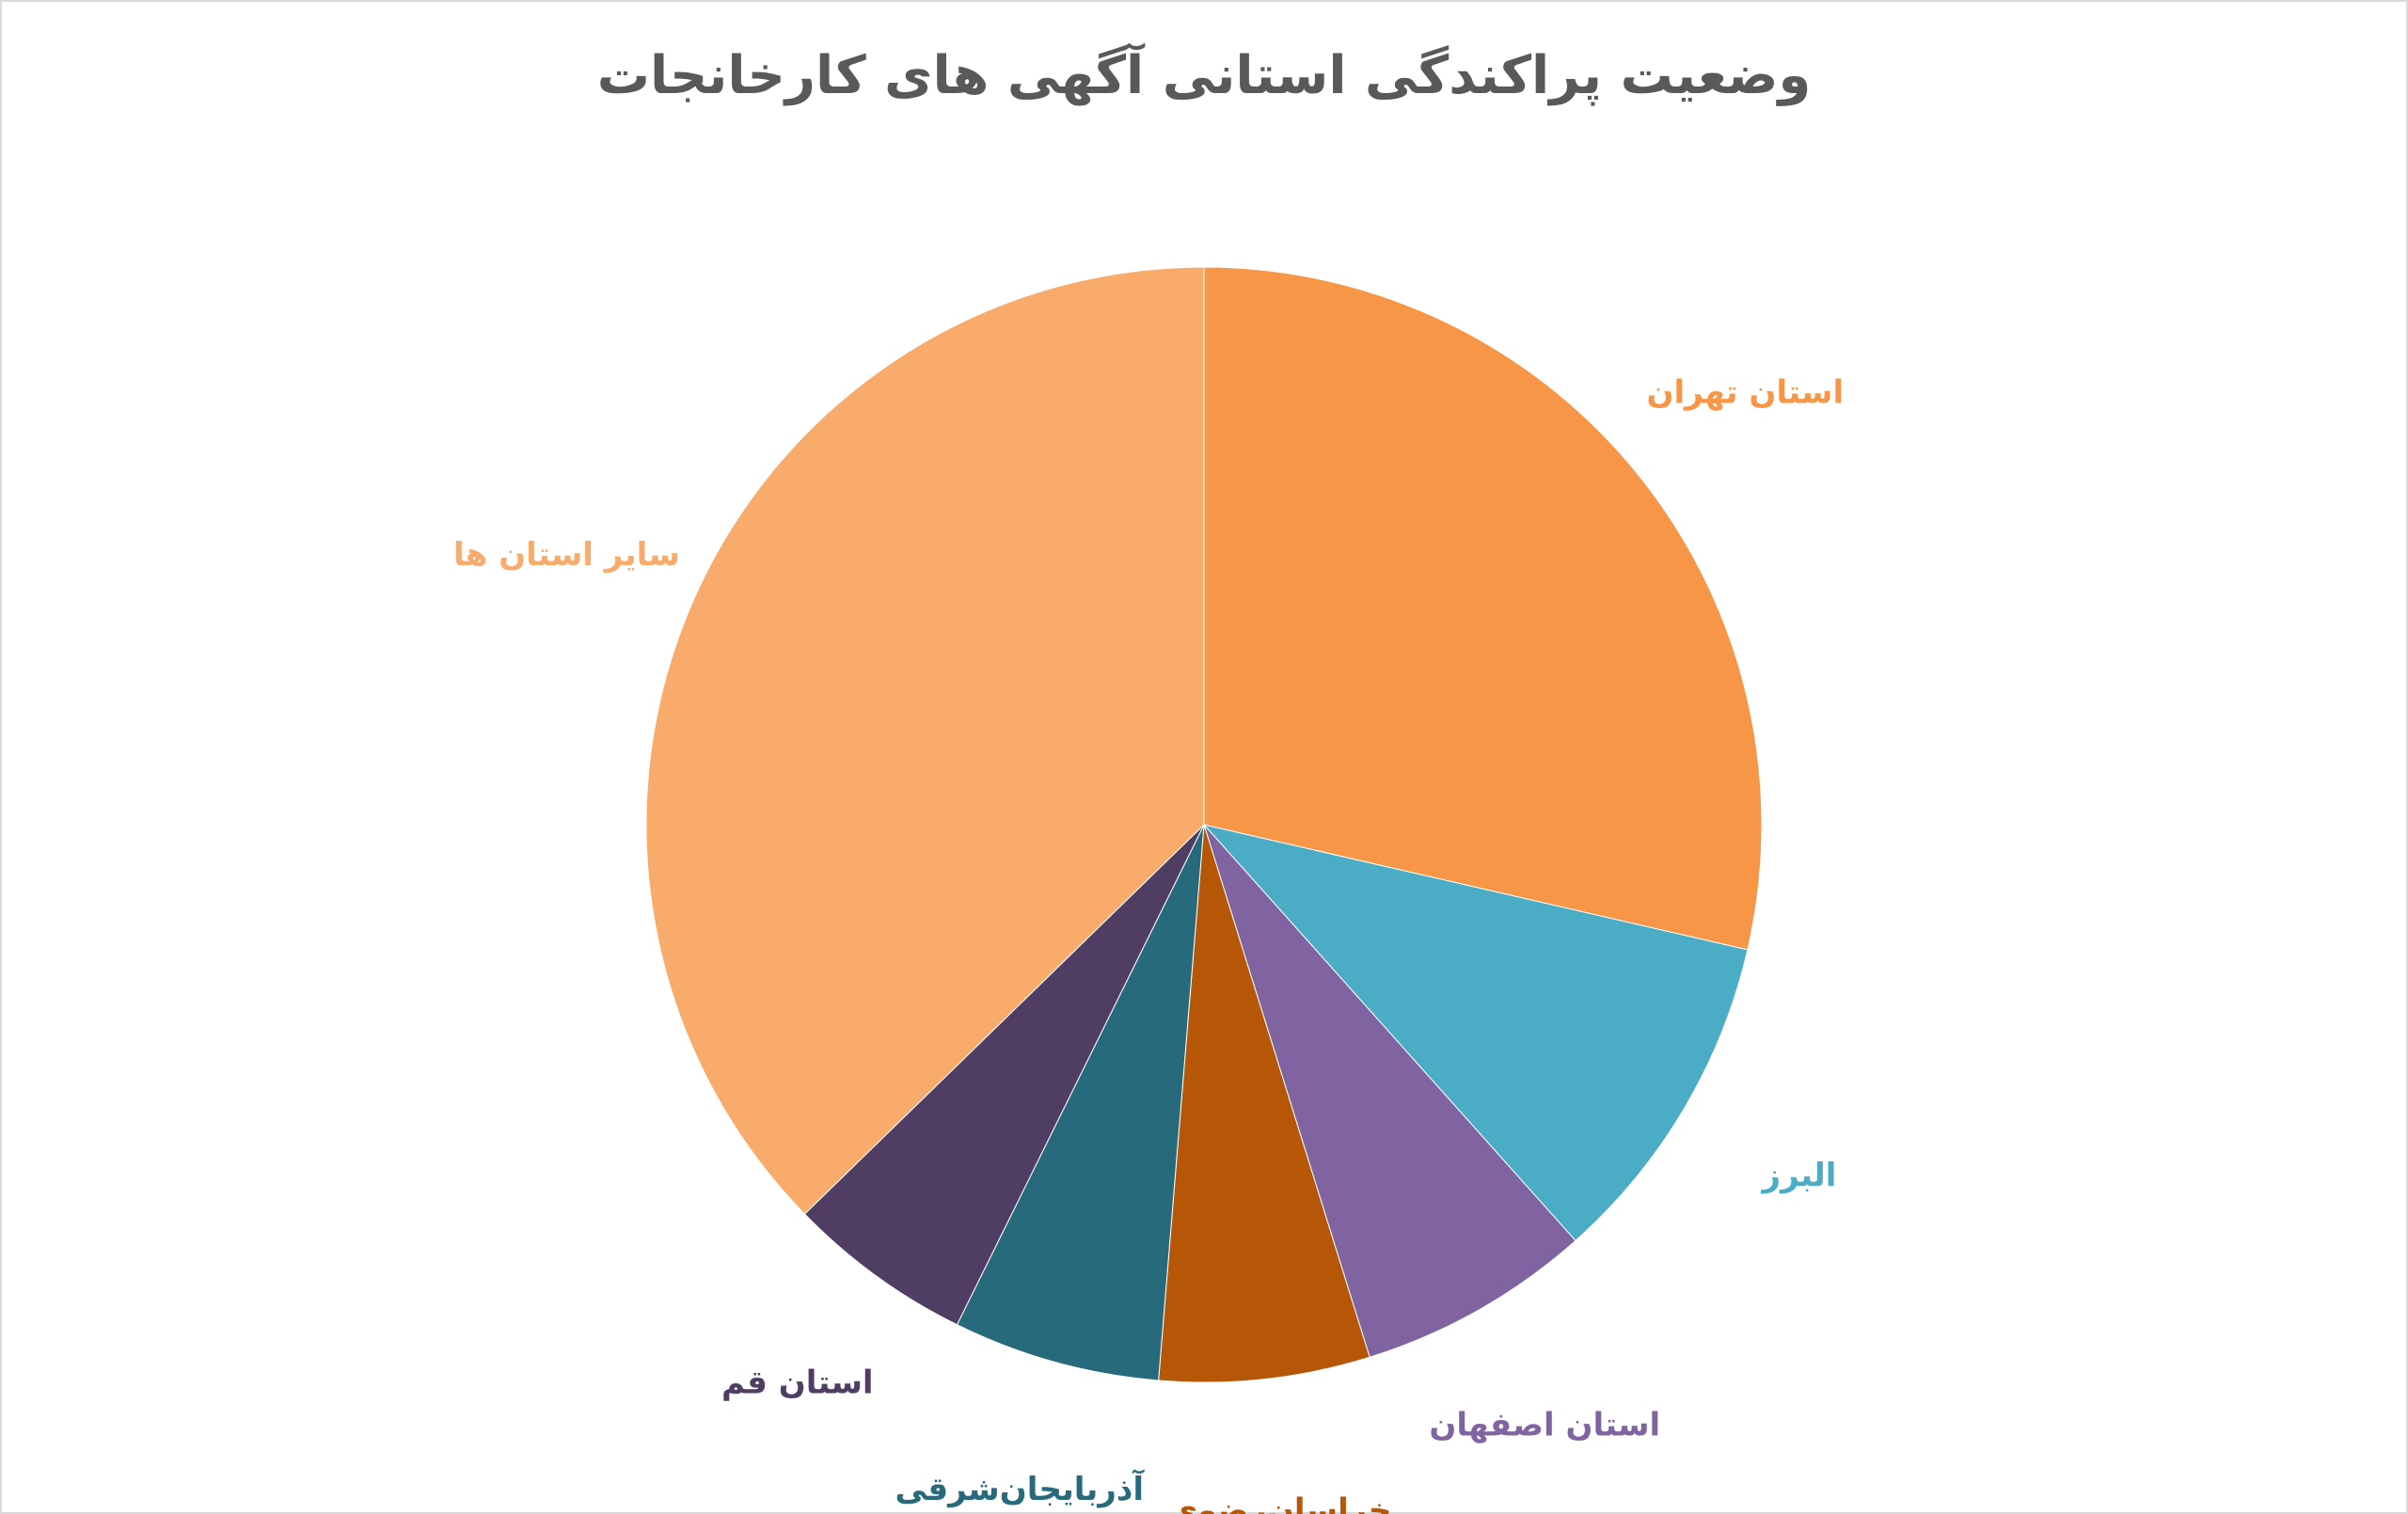 Image resolution: width=2408 pixels, height=1514 pixels. I want to click on slice-label: استان قم, so click(798, 1382).